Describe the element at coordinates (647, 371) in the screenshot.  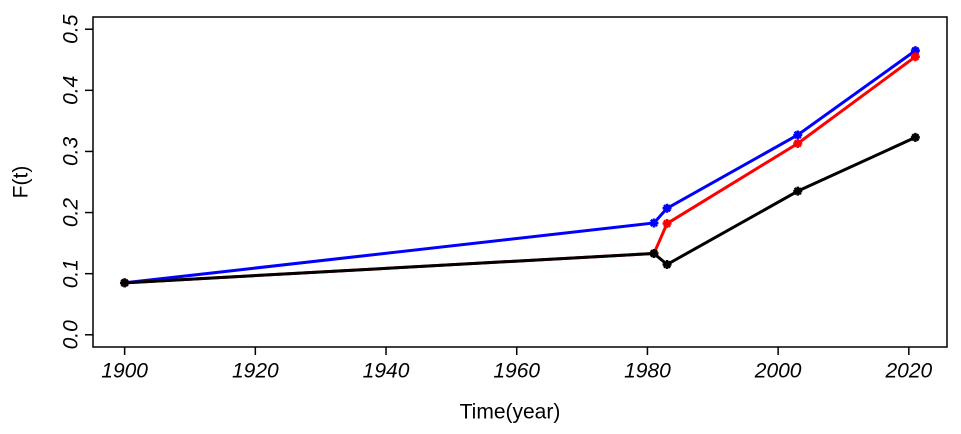
I see `x-tick-label: 1980` at that location.